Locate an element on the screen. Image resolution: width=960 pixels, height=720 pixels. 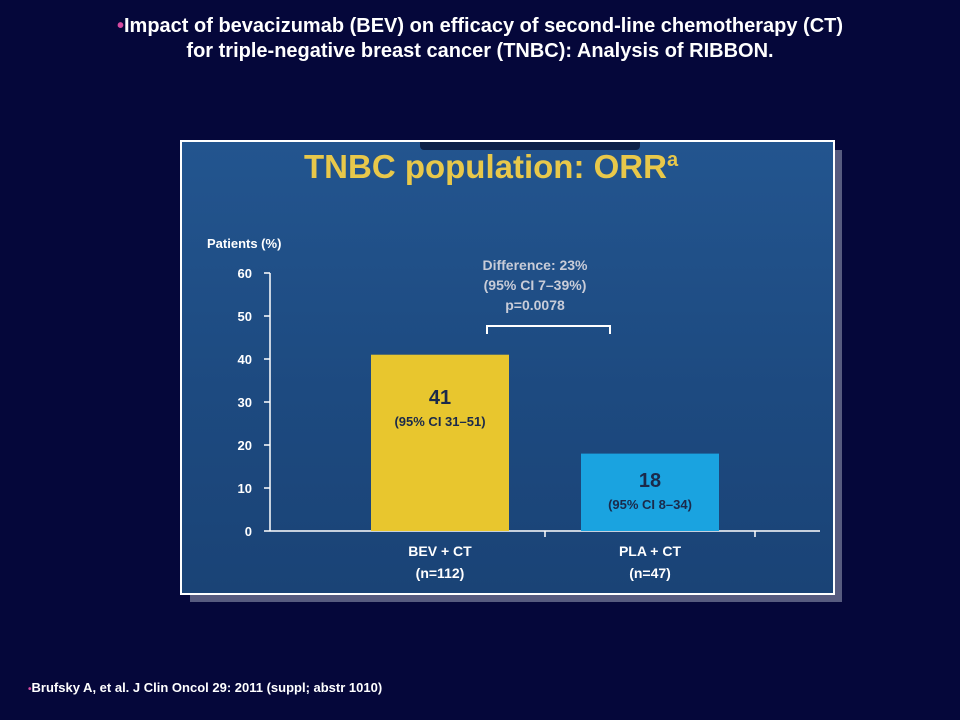
bar-value-label: 18 is located at coordinates (650, 481).